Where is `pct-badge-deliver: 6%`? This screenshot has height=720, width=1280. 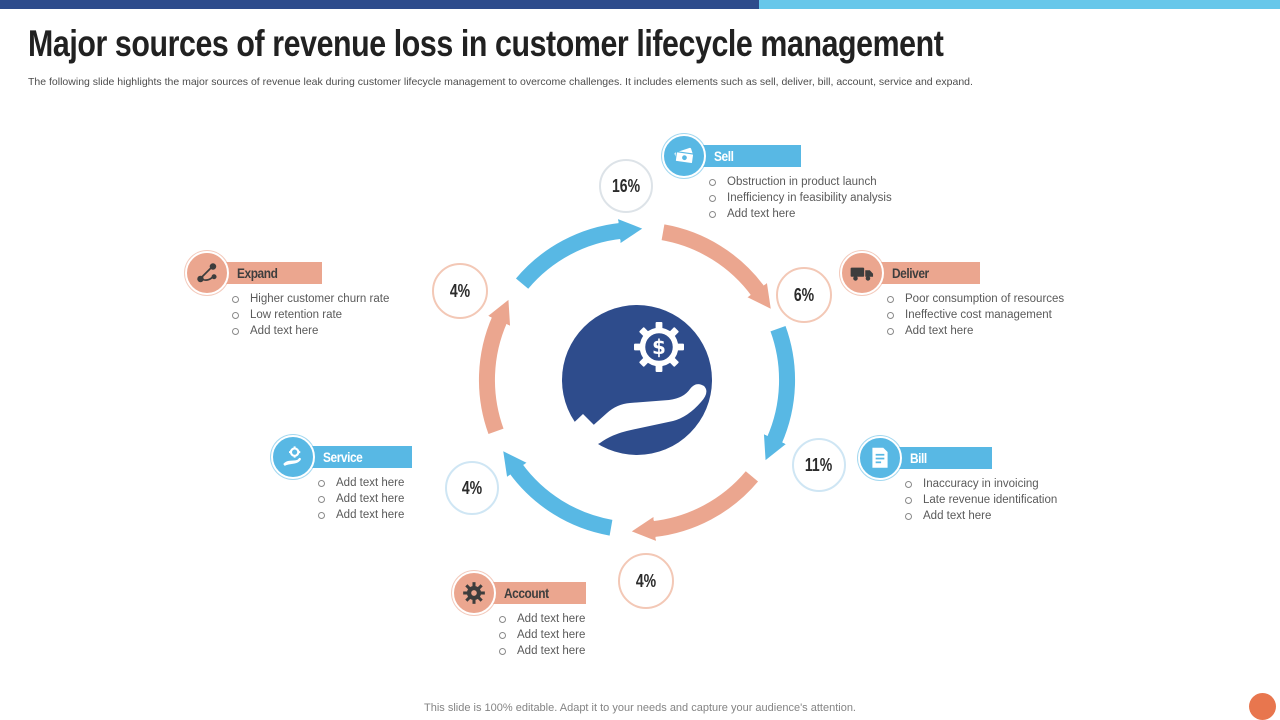
pct-badge-deliver: 6% is located at coordinates (804, 295).